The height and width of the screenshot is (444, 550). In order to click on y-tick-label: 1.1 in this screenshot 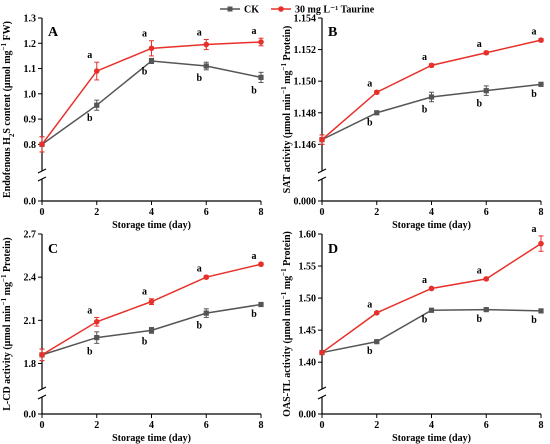, I will do `click(30, 69)`.